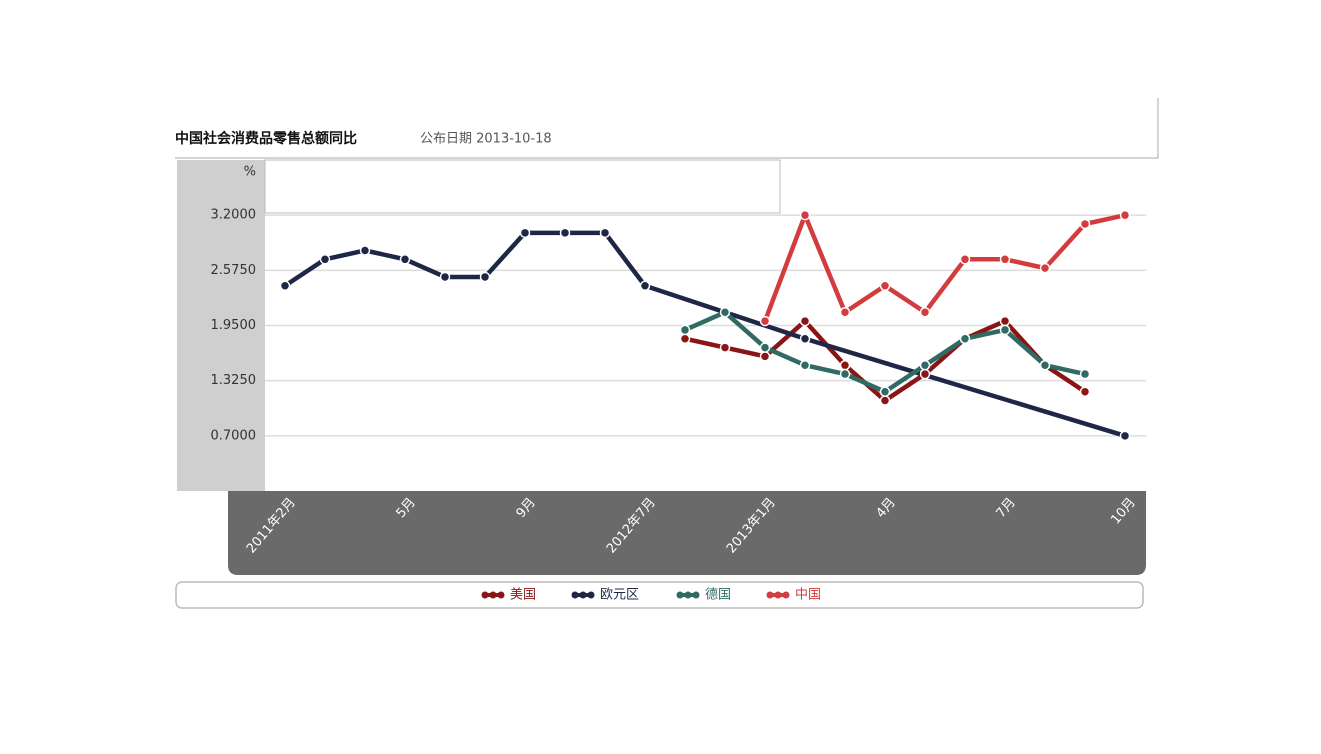  What do you see at coordinates (808, 595) in the screenshot?
I see `legend-label: 中国` at bounding box center [808, 595].